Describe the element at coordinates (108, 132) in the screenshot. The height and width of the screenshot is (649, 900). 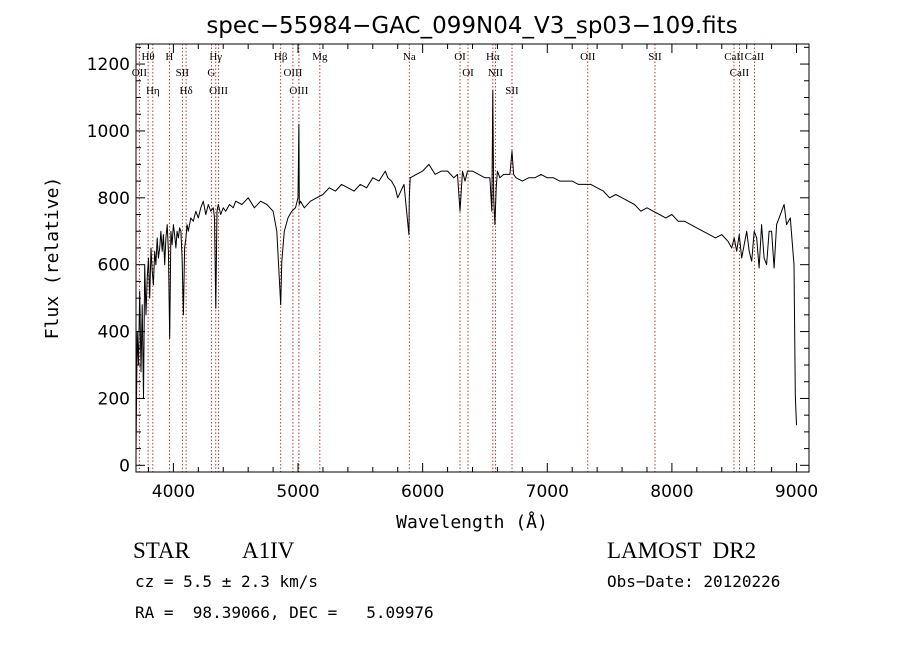
I see `y-tick-label: 1000` at that location.